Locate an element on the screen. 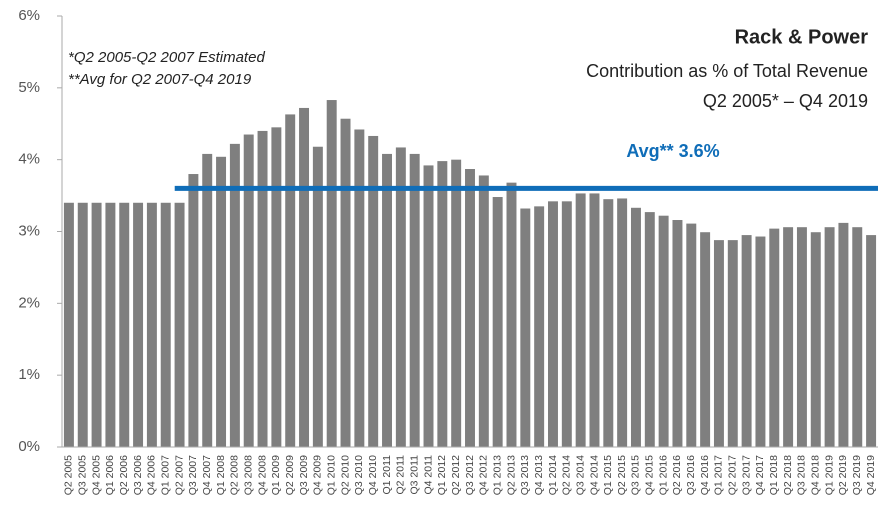  y-tick-label: 5% is located at coordinates (29, 87).